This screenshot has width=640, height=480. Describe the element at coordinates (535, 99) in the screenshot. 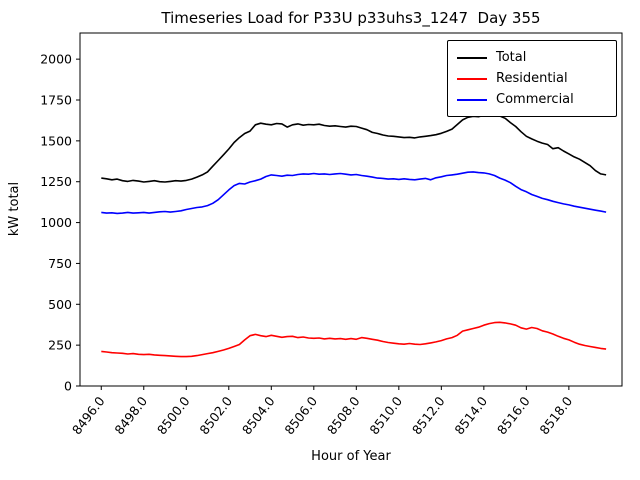

I see `legend-label-commercial: Commercial` at that location.